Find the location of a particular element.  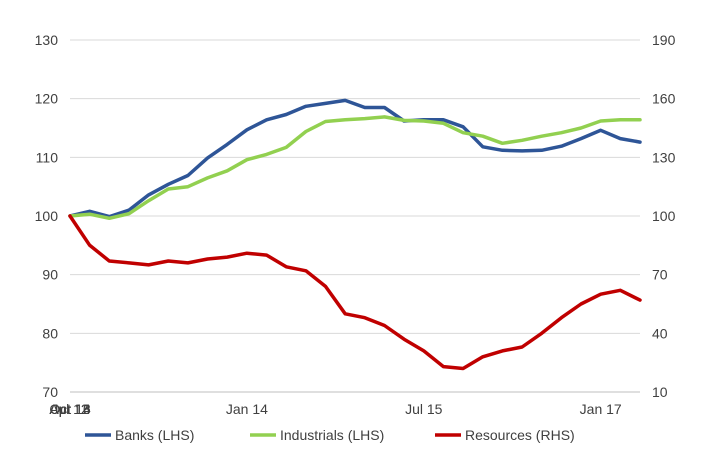

x-tick-label: Jan 14 is located at coordinates (247, 409).